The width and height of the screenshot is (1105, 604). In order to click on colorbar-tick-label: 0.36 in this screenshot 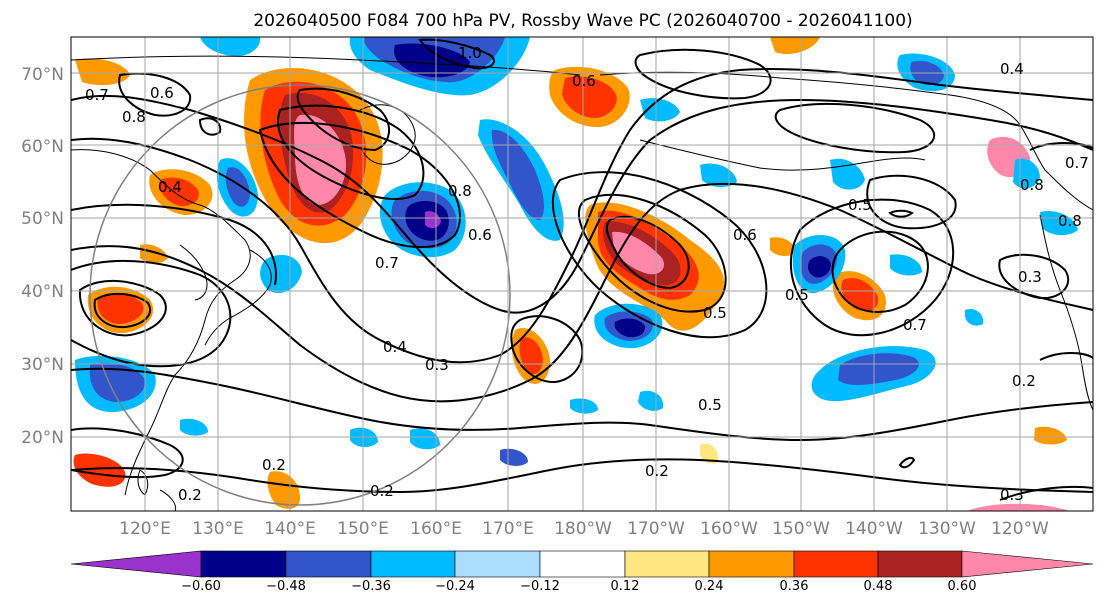, I will do `click(794, 586)`.